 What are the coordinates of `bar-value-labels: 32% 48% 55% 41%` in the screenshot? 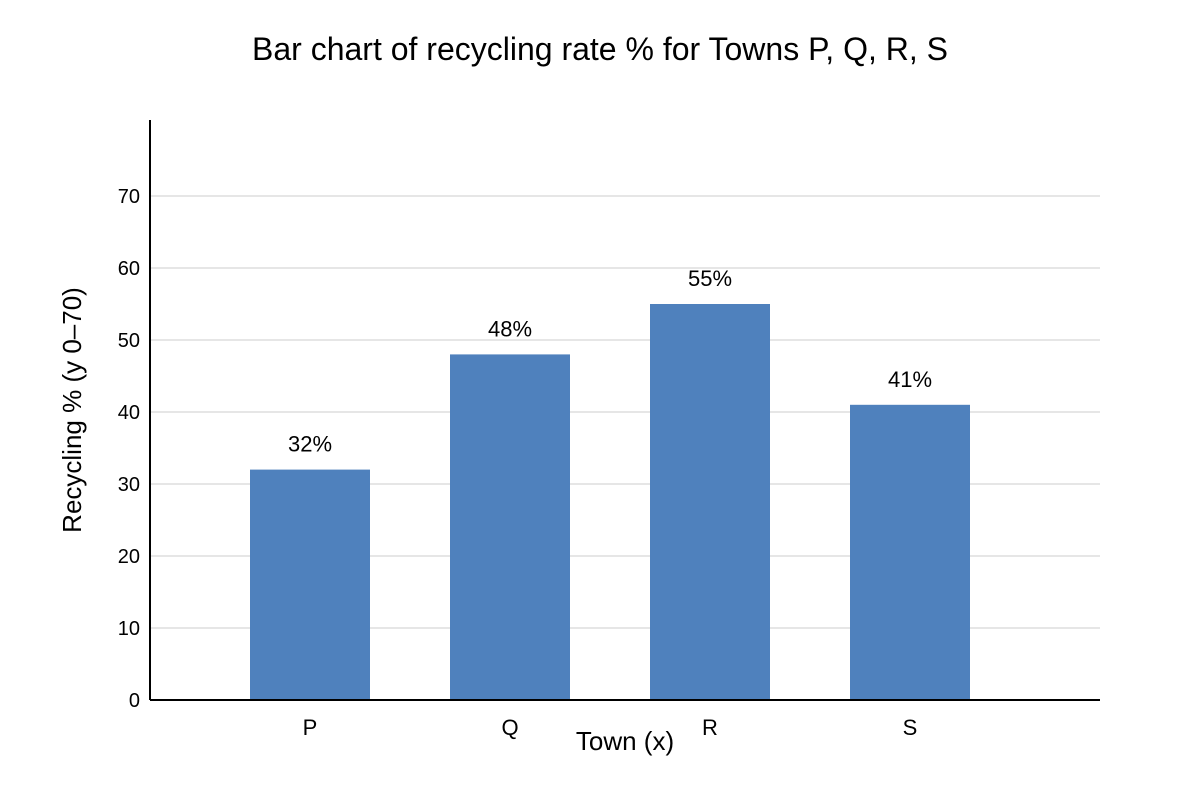 It's located at (610, 361).